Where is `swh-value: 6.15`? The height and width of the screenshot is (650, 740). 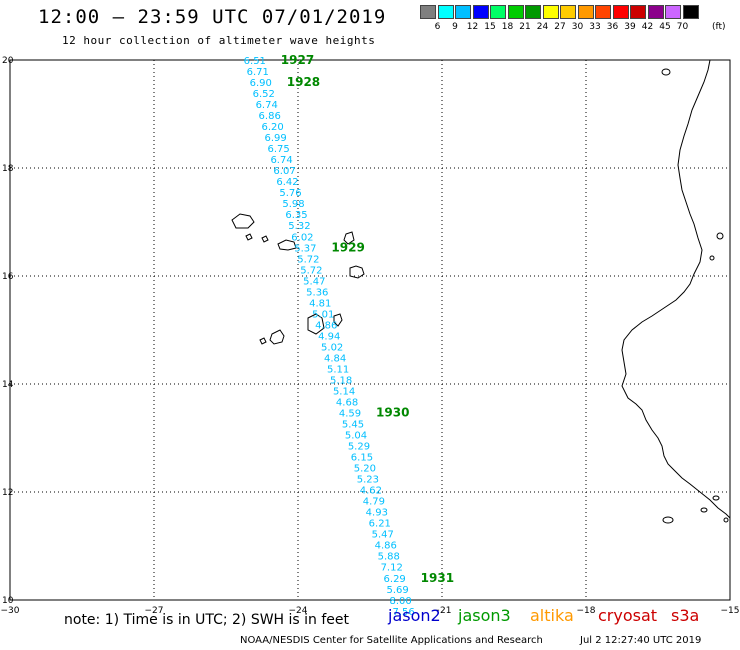 swh-value: 6.15 is located at coordinates (362, 458).